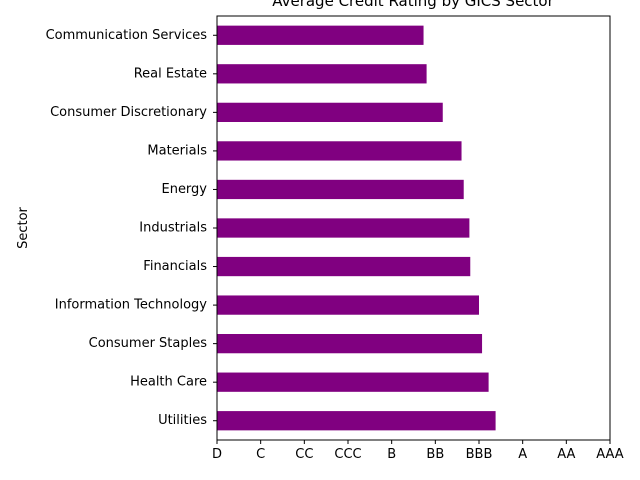 This screenshot has height=480, width=640. Describe the element at coordinates (348, 305) in the screenshot. I see `bar-information-technology` at that location.